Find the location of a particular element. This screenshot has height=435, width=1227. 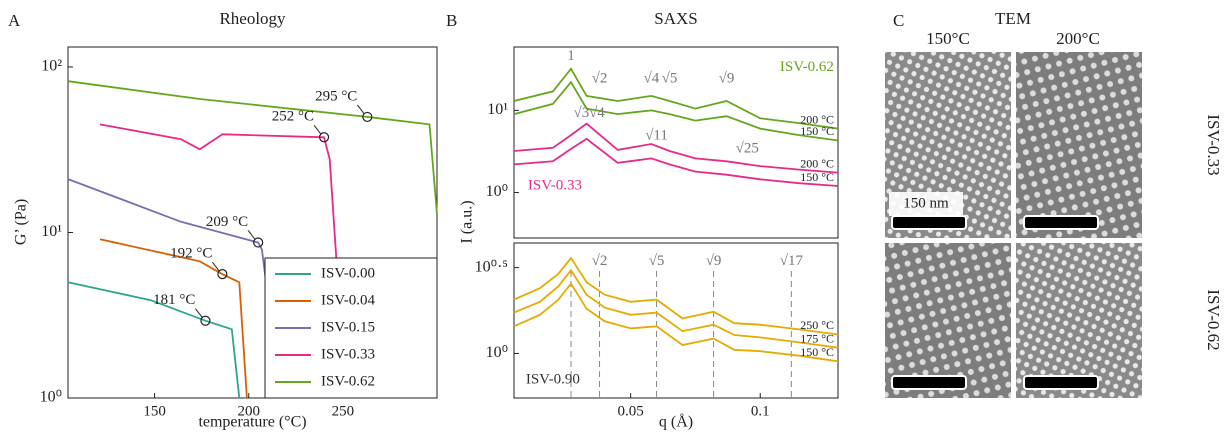

x-tick-label: 200 is located at coordinates (248, 411).